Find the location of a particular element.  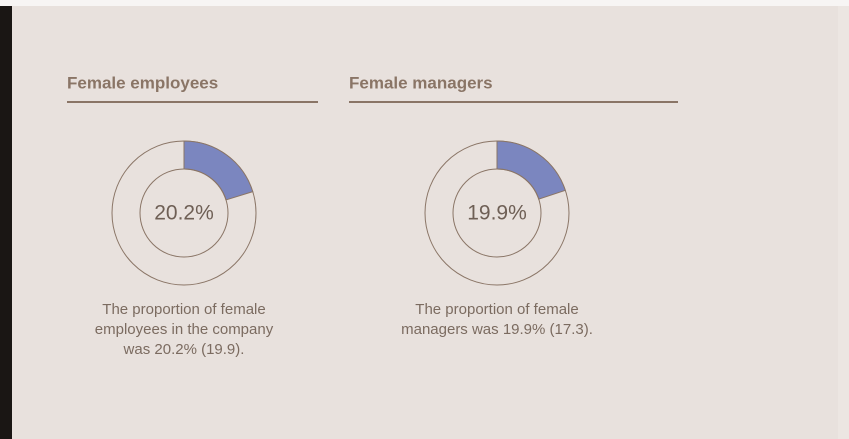

center-label: 19.9% is located at coordinates (497, 213).